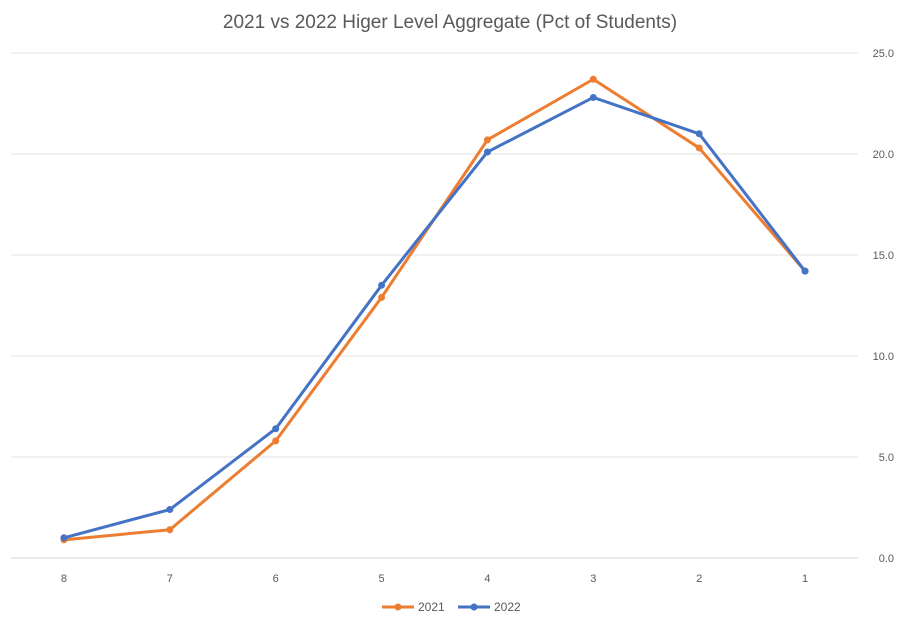 This screenshot has width=907, height=628. What do you see at coordinates (431, 607) in the screenshot?
I see `legend-label-2021: 2021` at bounding box center [431, 607].